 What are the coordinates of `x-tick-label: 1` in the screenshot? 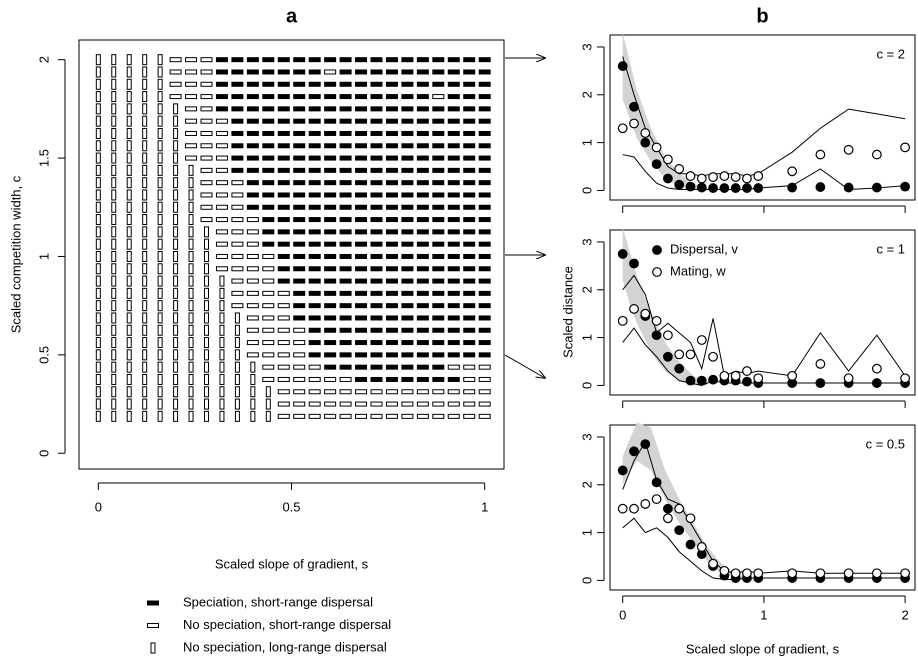 It's located at (484, 506).